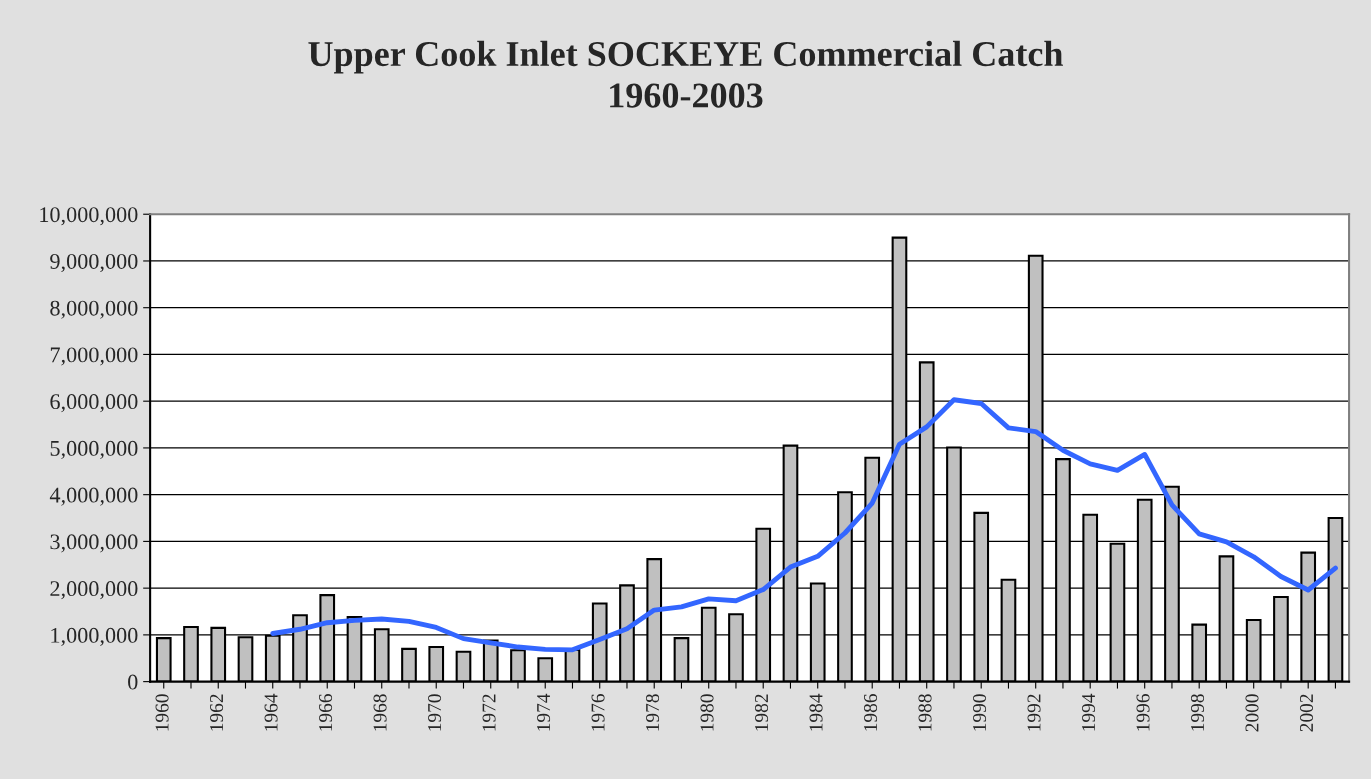  What do you see at coordinates (94, 309) in the screenshot?
I see `y-tick-label: 8,000,000` at bounding box center [94, 309].